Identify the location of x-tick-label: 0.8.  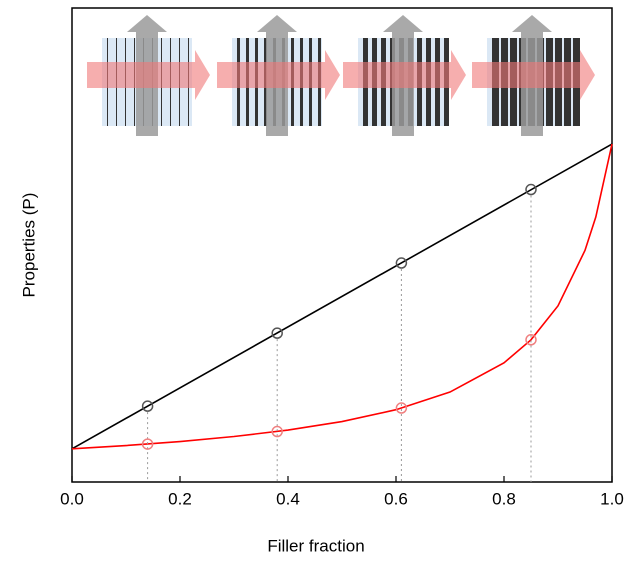
(504, 498).